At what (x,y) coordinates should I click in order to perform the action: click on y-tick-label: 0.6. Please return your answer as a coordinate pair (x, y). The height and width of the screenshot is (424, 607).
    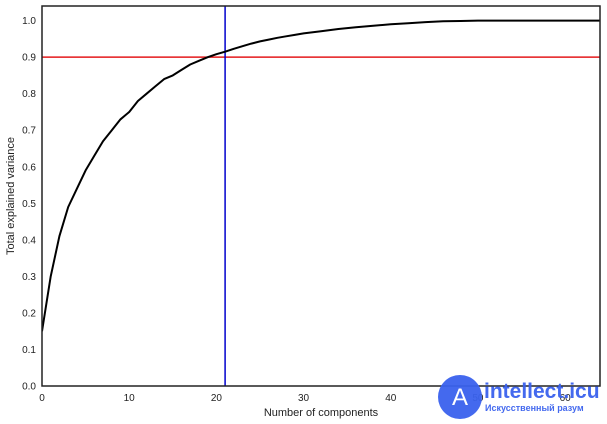
    Looking at the image, I should click on (29, 167).